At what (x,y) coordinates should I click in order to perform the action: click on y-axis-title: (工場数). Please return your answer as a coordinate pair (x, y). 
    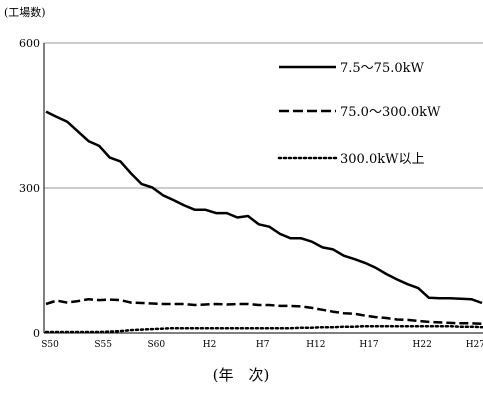
    Looking at the image, I should click on (25, 12).